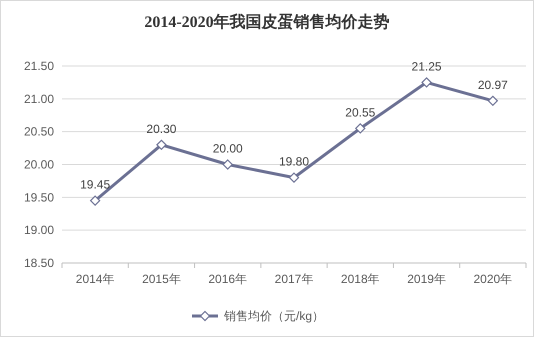  Describe the element at coordinates (427, 66) in the screenshot. I see `data-label: 21.25` at that location.